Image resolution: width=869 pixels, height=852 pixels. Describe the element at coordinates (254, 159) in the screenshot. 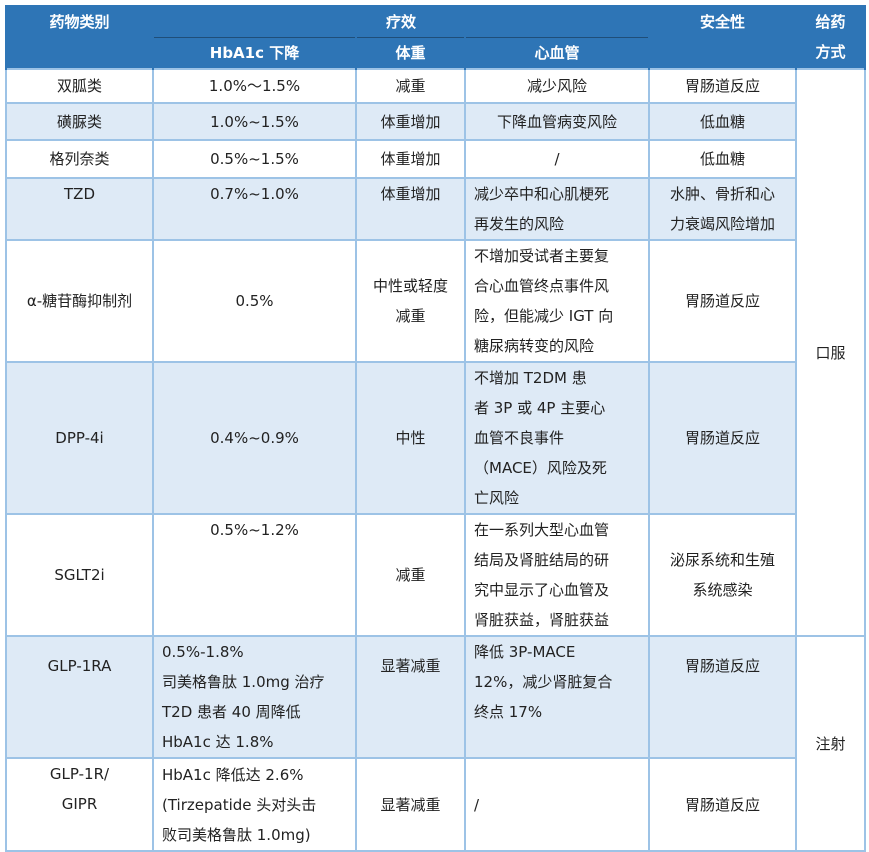

I see `cell-hba1c: 0.5%~1.5%` at that location.